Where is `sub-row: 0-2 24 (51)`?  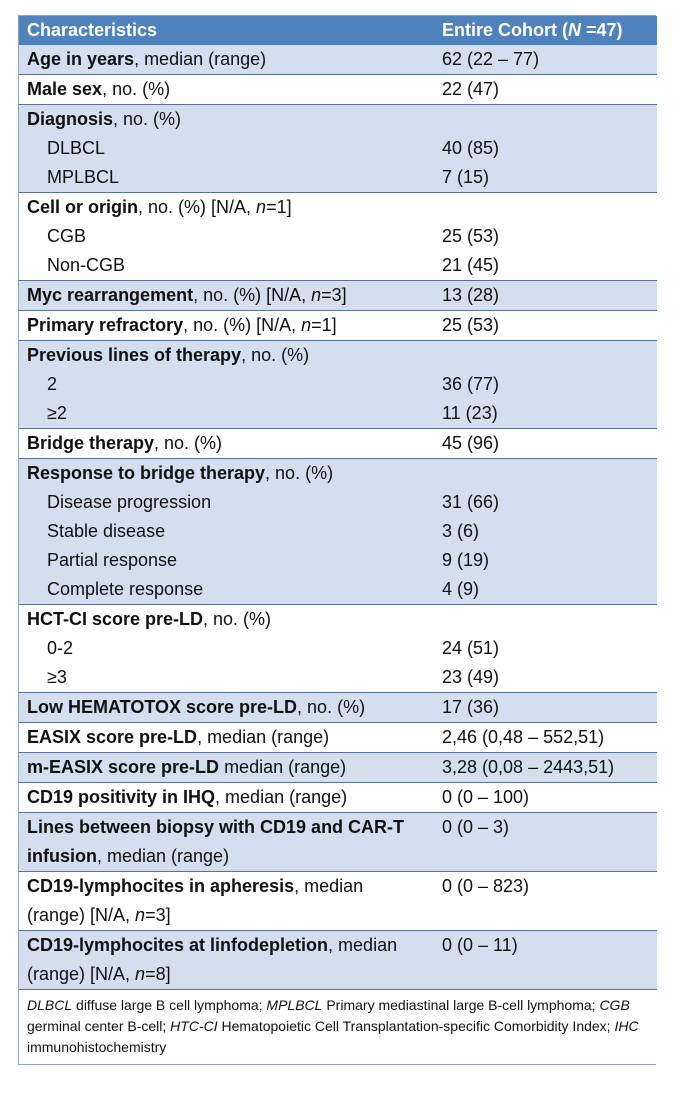
sub-row: 0-2 24 (51) is located at coordinates (338, 648).